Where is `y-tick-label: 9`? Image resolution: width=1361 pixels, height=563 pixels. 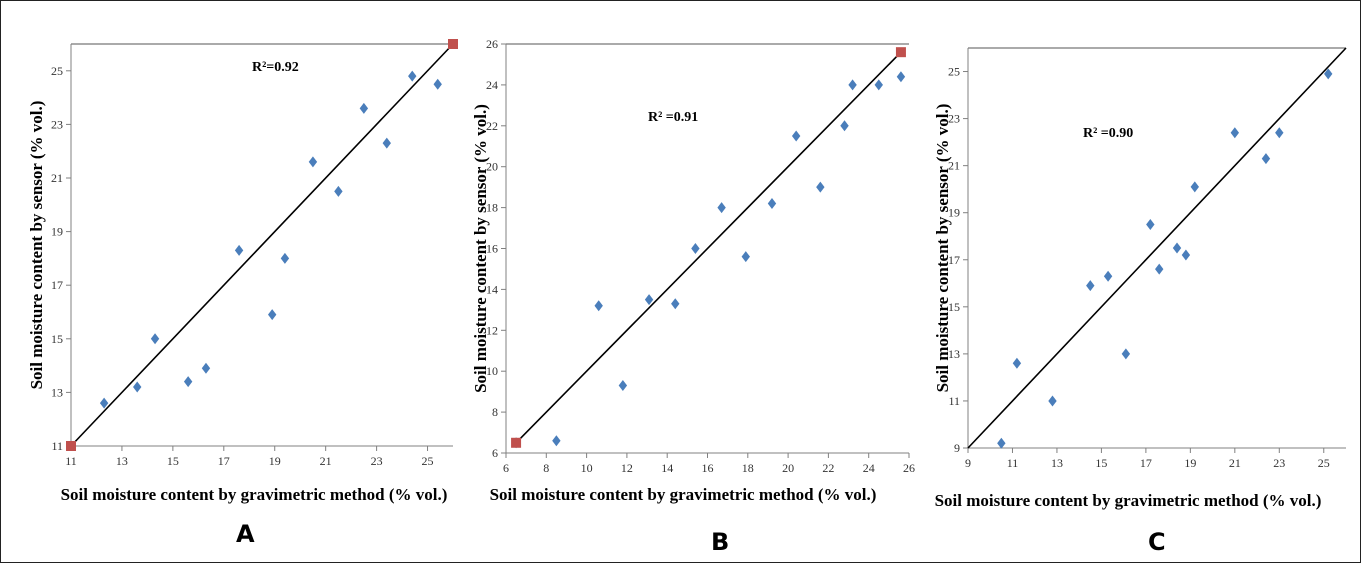
y-tick-label: 9 is located at coordinates (957, 448).